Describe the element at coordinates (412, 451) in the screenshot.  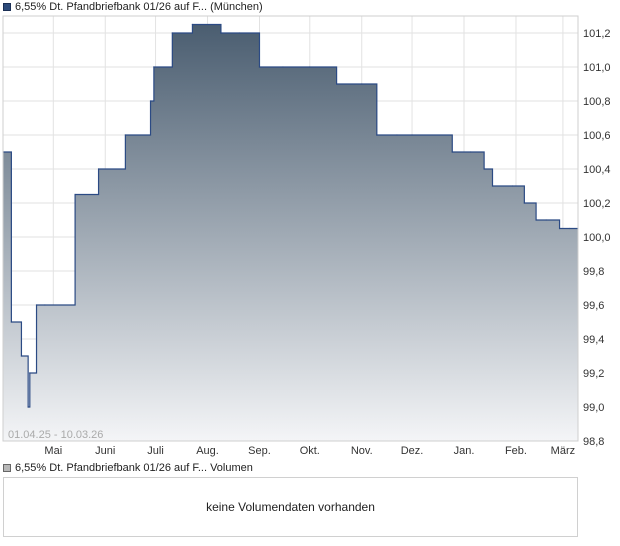
I see `x-tick-label: Dez.` at that location.